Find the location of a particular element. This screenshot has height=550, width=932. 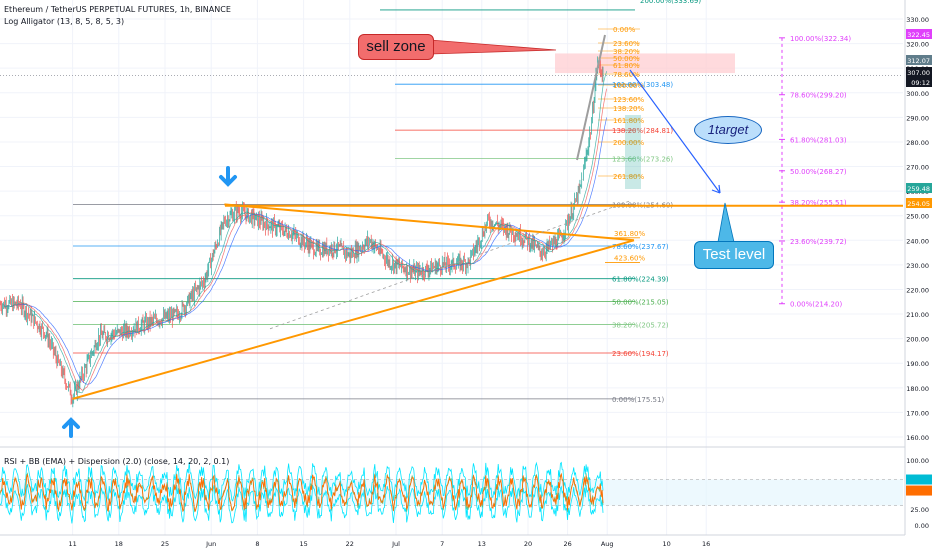

rsi-tick: 100.00 is located at coordinates (917, 461).